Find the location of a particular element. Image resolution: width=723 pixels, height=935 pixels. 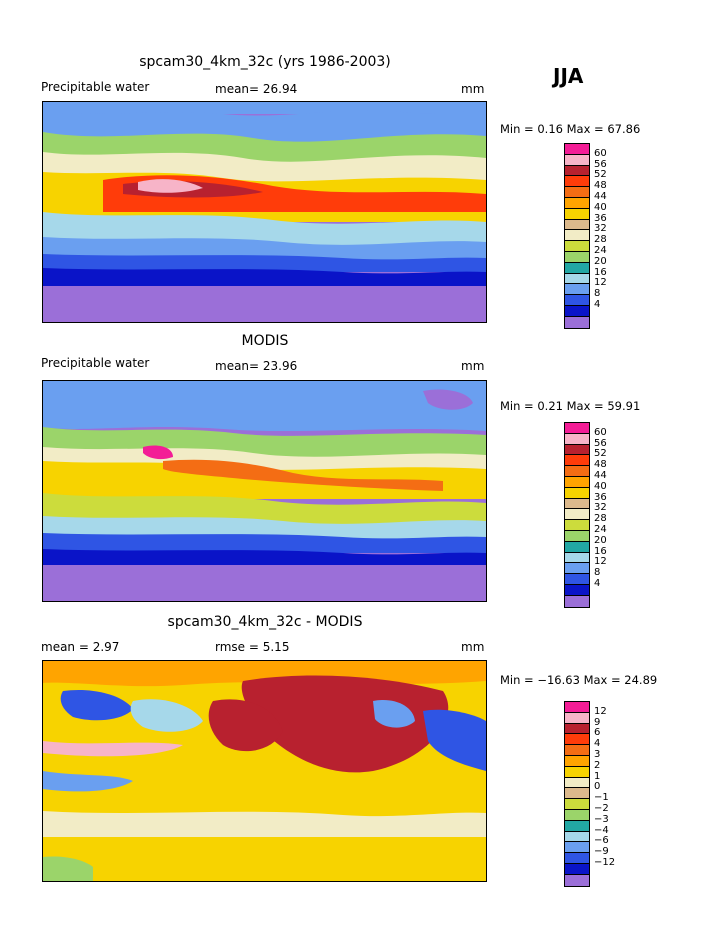

colorbar-tick-label: −1 is located at coordinates (601, 798).